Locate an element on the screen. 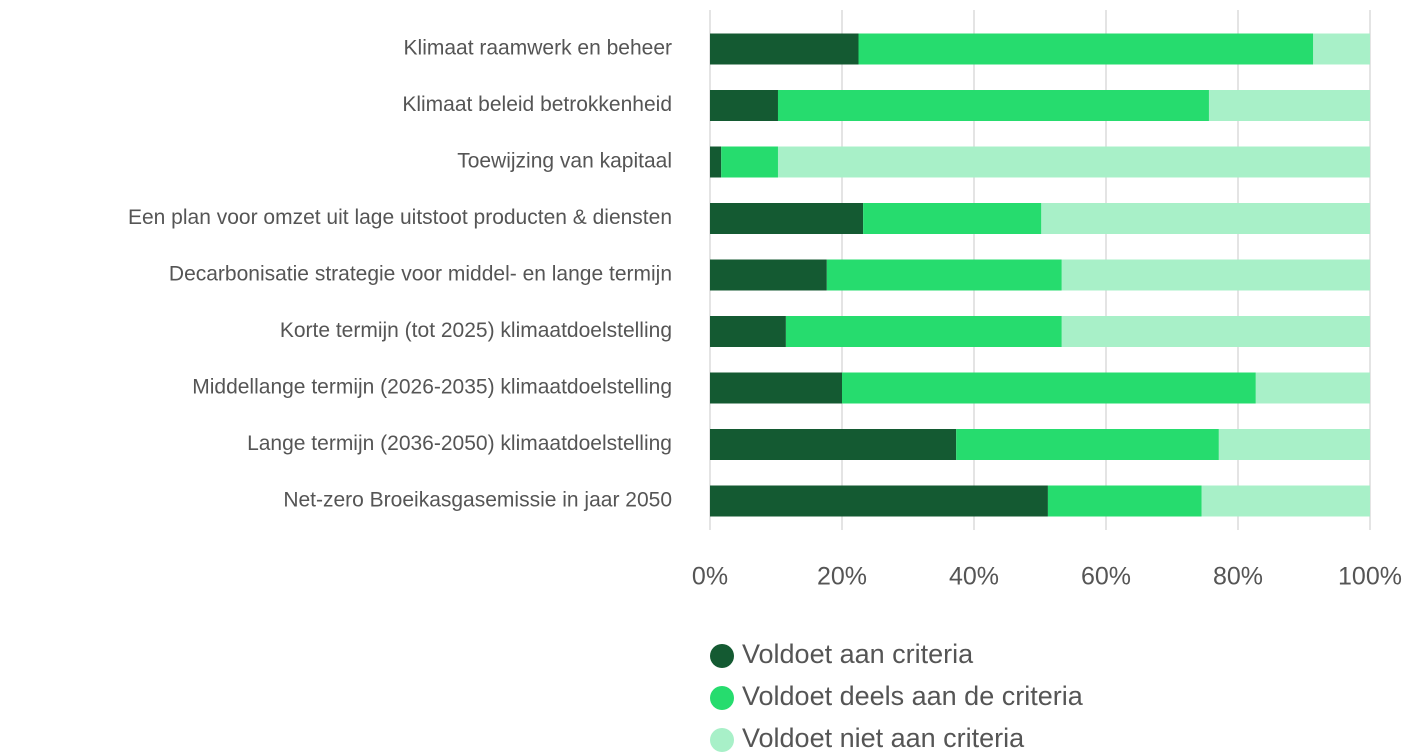 This screenshot has height=756, width=1423. x-tick-label: 60% is located at coordinates (1106, 577).